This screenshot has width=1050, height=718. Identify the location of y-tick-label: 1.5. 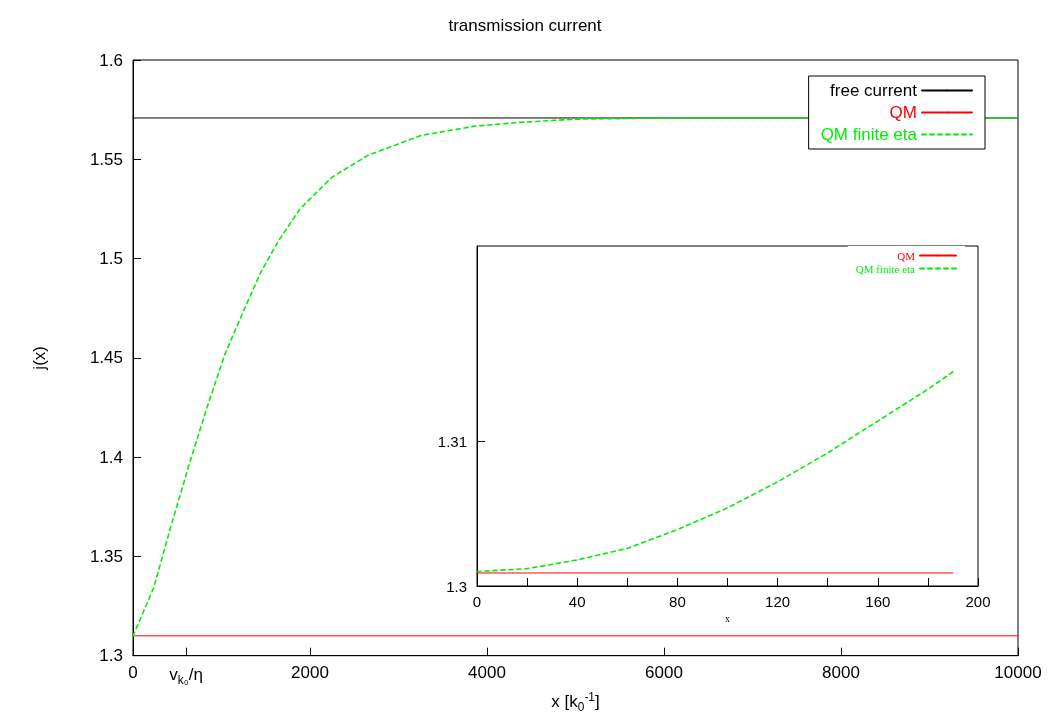
(111, 259).